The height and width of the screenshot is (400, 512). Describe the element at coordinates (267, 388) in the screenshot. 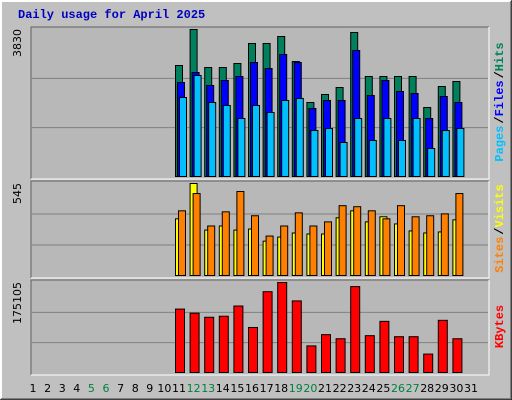

I see `x-tick-label: 17` at that location.